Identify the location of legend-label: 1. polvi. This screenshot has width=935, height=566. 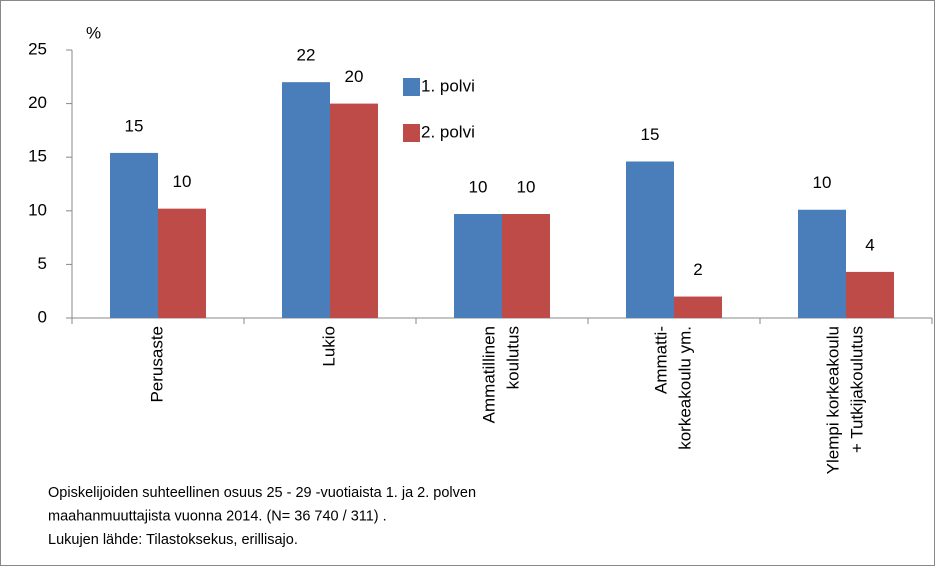
(448, 85).